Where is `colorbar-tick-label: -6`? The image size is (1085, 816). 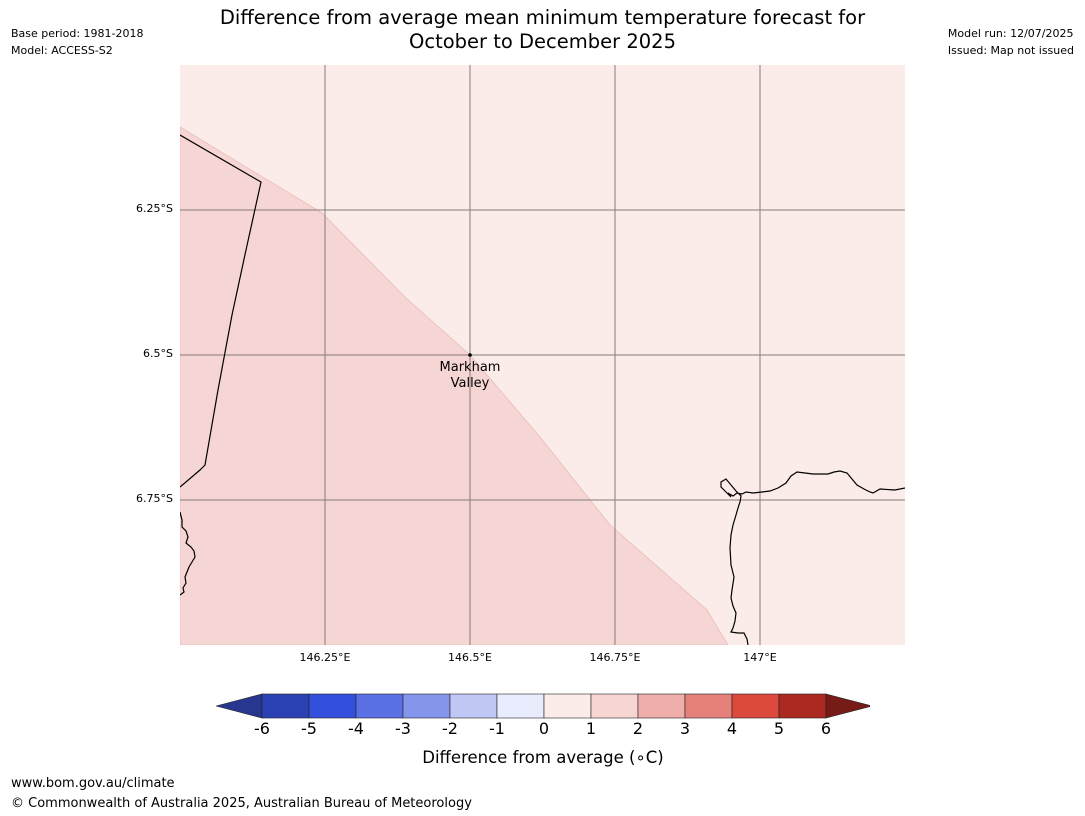
colorbar-tick-label: -6 is located at coordinates (262, 728).